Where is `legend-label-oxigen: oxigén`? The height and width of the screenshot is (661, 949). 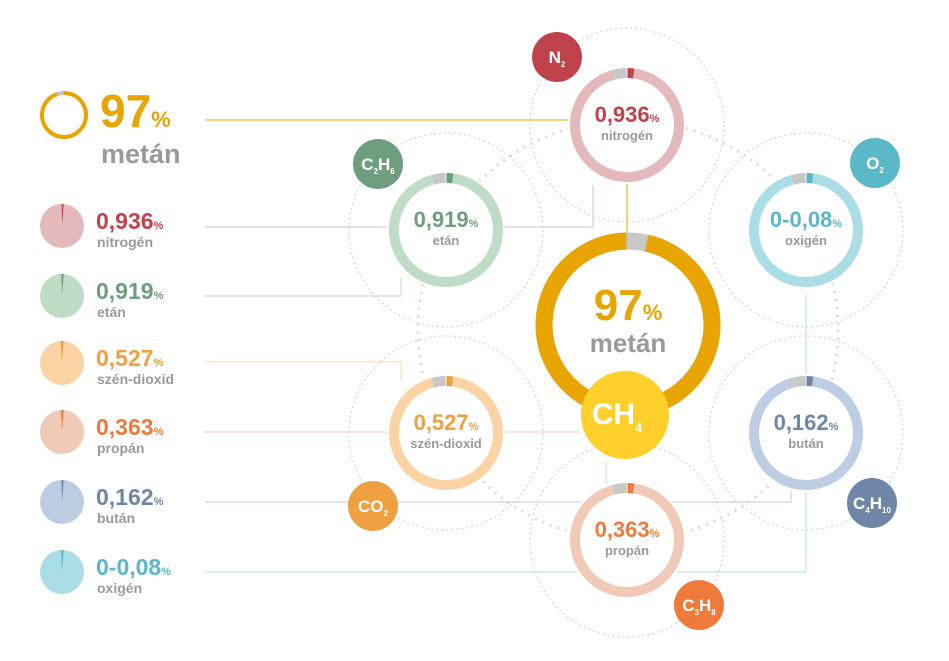
legend-label-oxigen: oxigén is located at coordinates (119, 588).